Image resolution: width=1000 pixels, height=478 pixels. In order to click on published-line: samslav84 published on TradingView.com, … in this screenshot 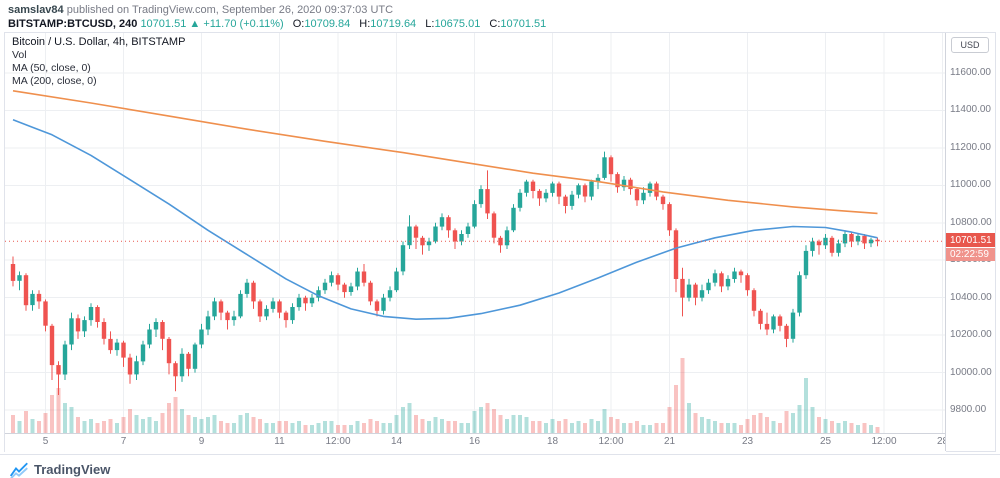, I will do `click(500, 10)`.